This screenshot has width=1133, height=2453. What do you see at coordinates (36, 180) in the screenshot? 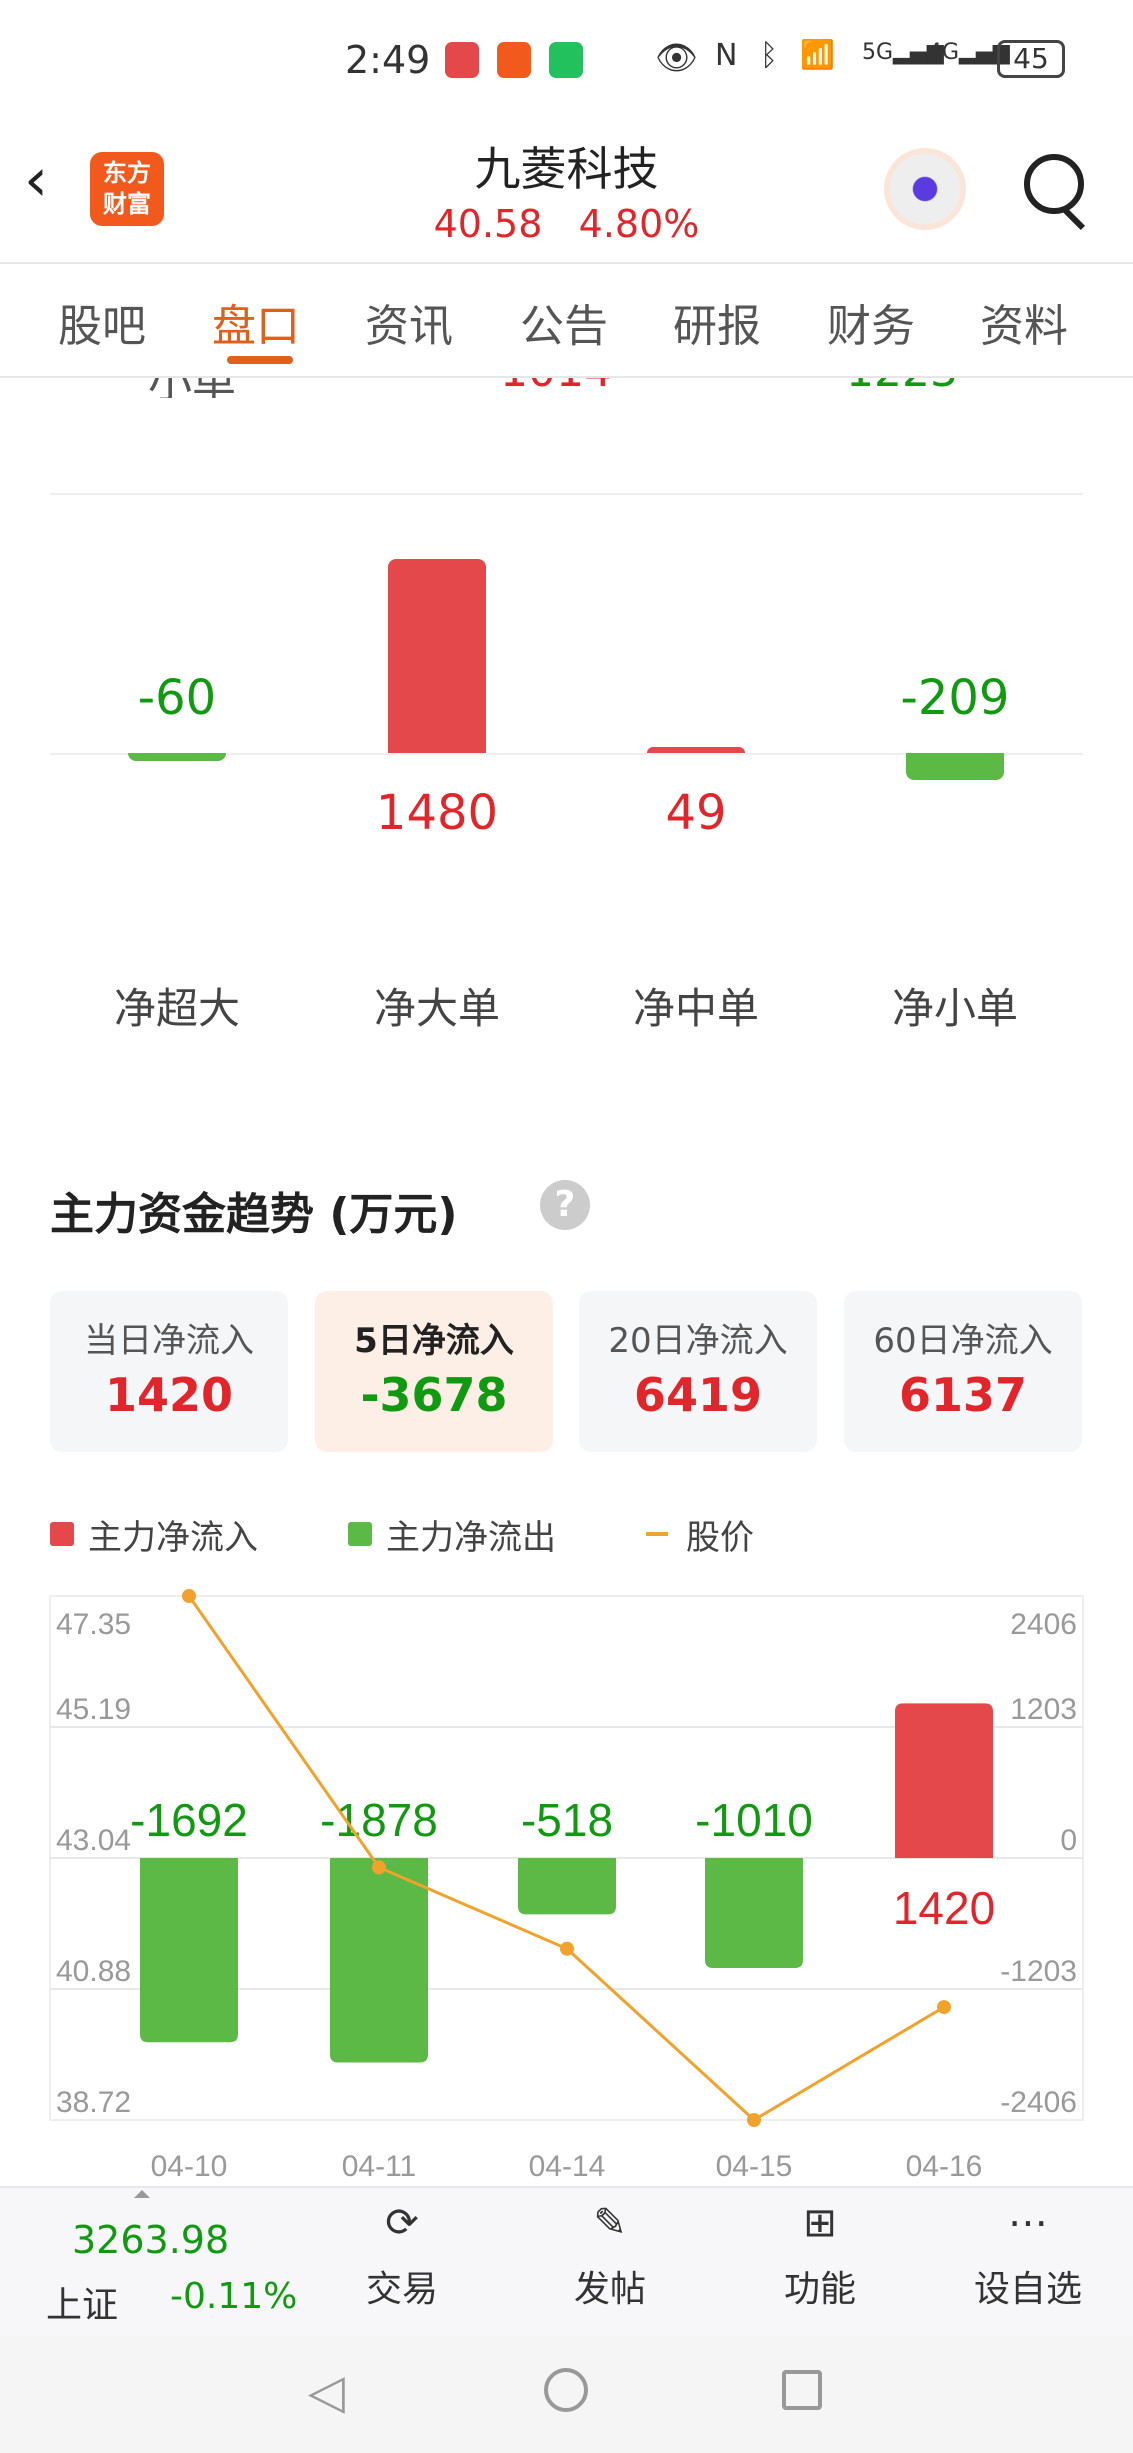
I see `back-button: ‹` at bounding box center [36, 180].